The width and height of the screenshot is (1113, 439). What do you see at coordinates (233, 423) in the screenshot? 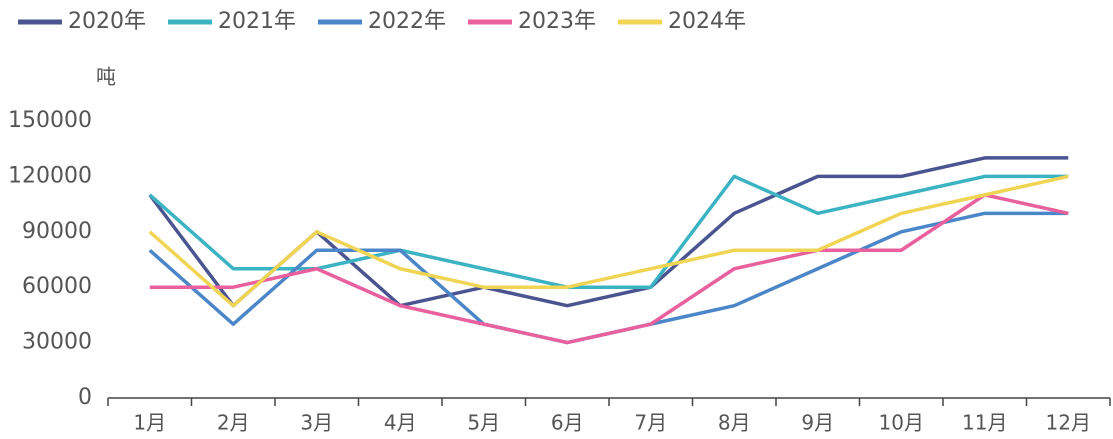
I see `x-tick-label: 2月` at bounding box center [233, 423].